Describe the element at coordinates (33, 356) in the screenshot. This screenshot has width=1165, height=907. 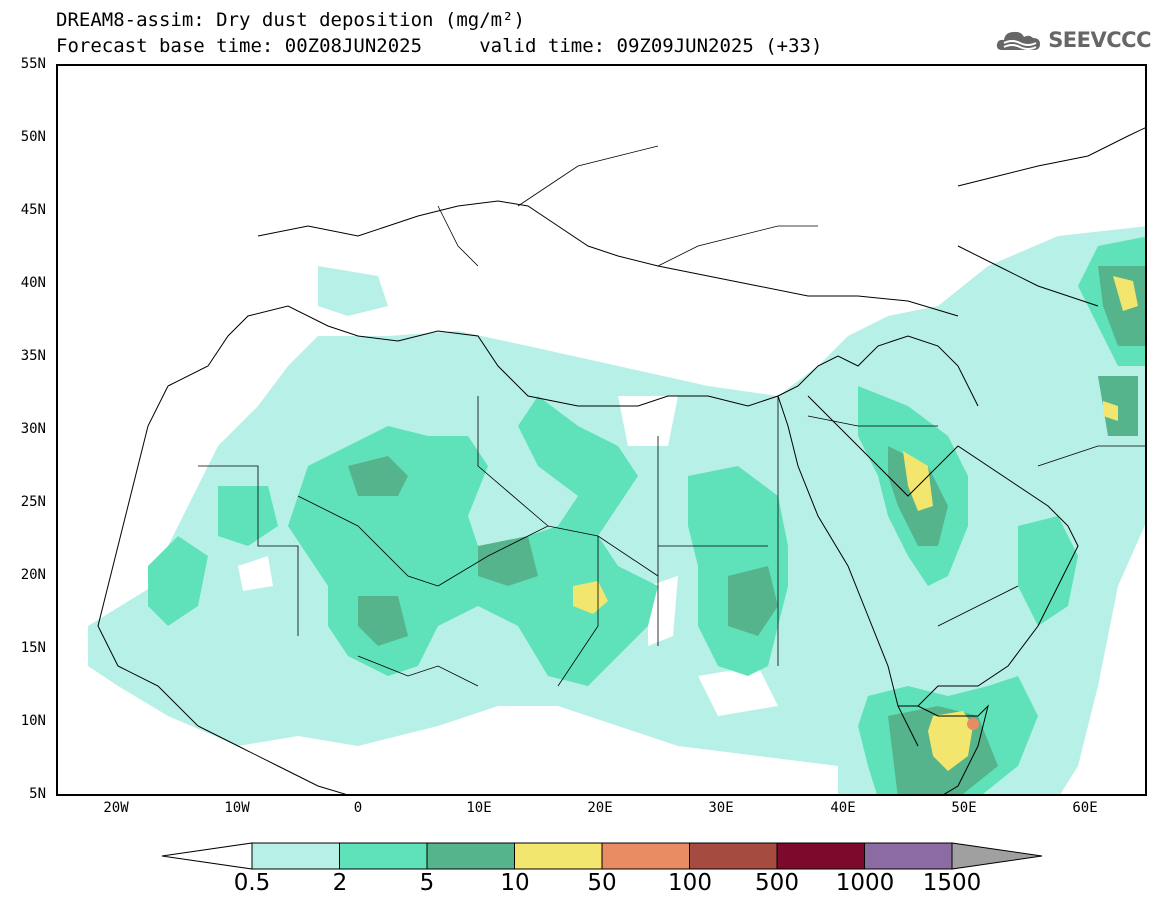
I see `lat-label: 35N` at that location.